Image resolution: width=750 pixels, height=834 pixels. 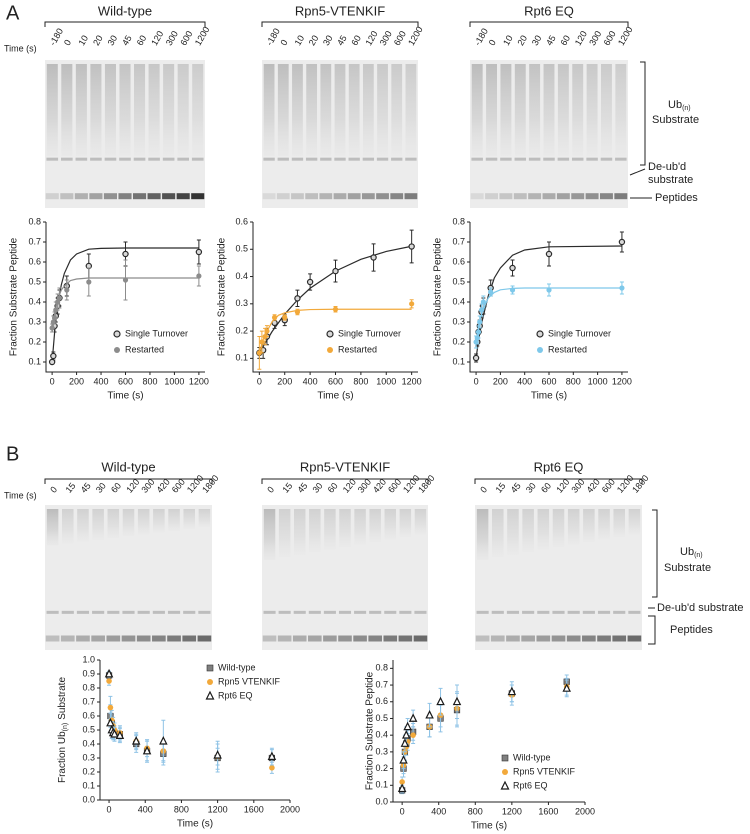 What do you see at coordinates (548, 811) in the screenshot?
I see `x-tick-label: 1600` at bounding box center [548, 811].